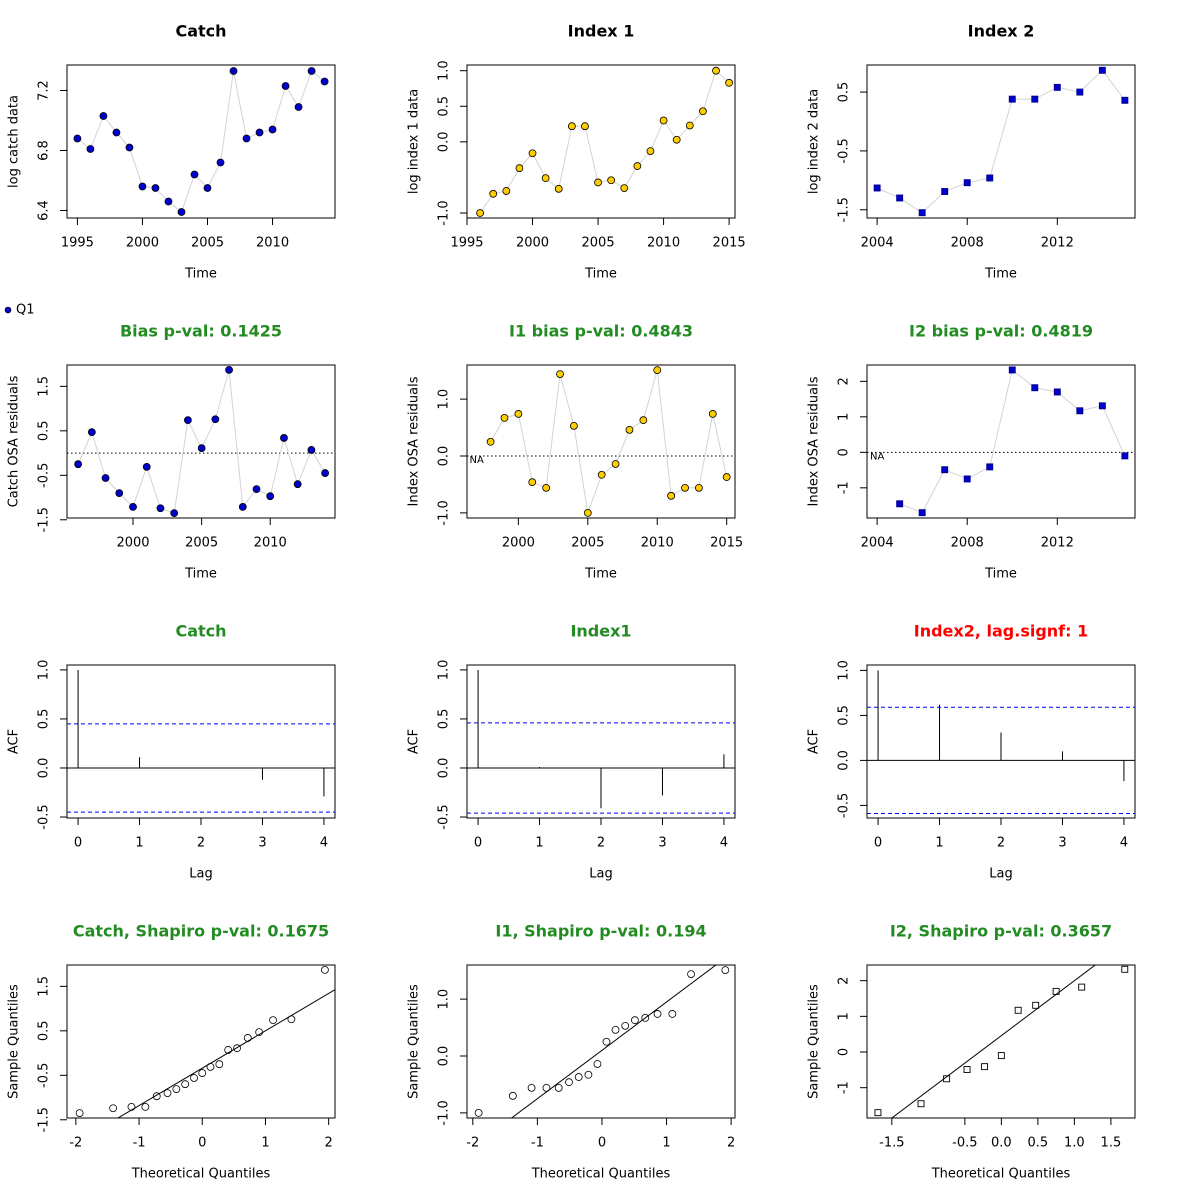 This screenshot has height=1200, width=1200. What do you see at coordinates (657, 543) in the screenshot?
I see `x-tick-label: 2010` at bounding box center [657, 543].